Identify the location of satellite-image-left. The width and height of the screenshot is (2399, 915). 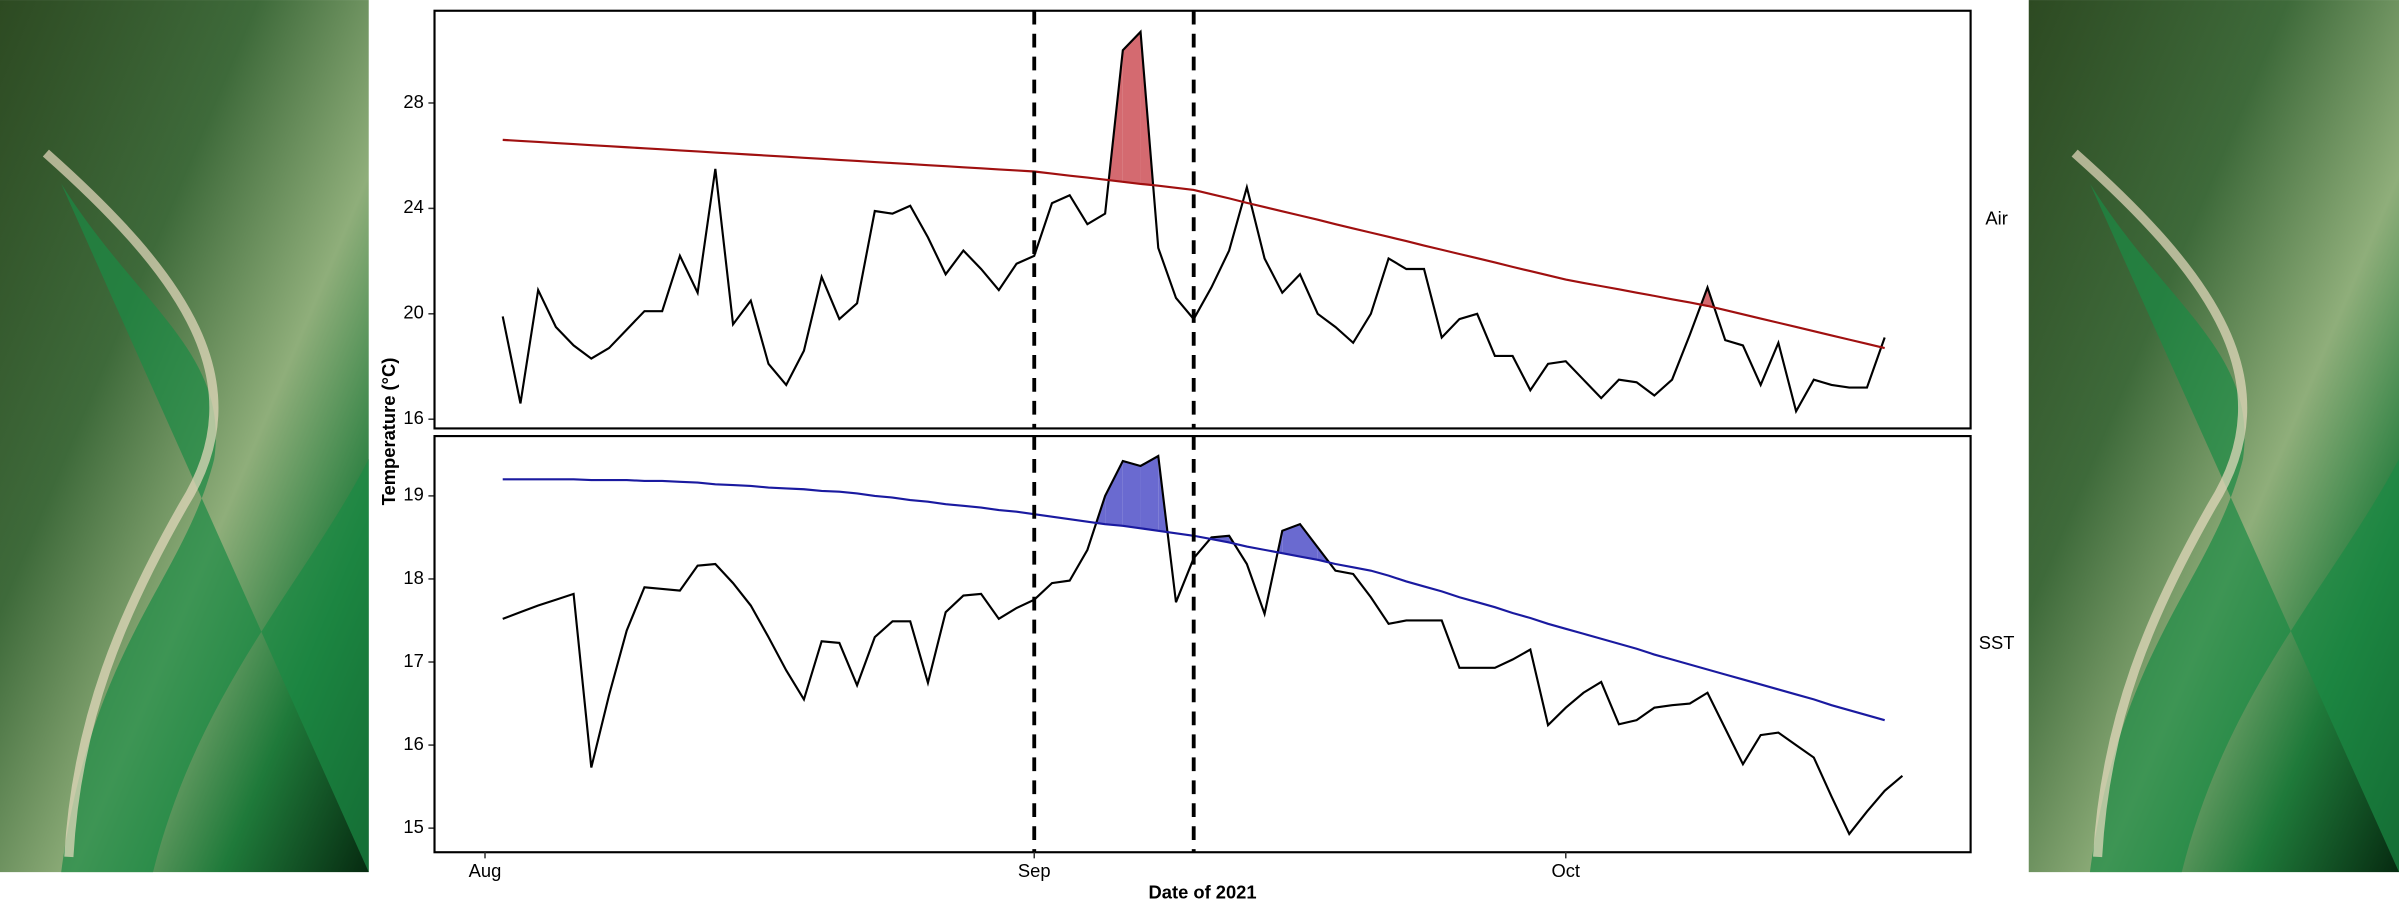
(184, 436).